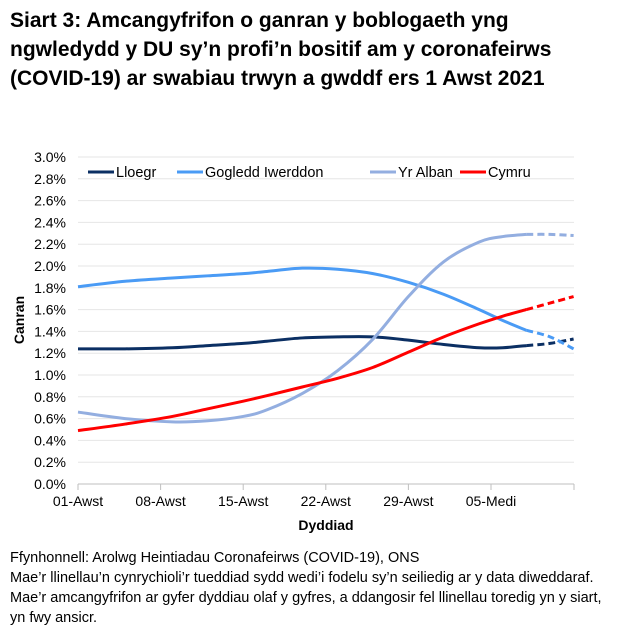  Describe the element at coordinates (160, 501) in the screenshot. I see `x-tick-label: 08-Awst` at that location.